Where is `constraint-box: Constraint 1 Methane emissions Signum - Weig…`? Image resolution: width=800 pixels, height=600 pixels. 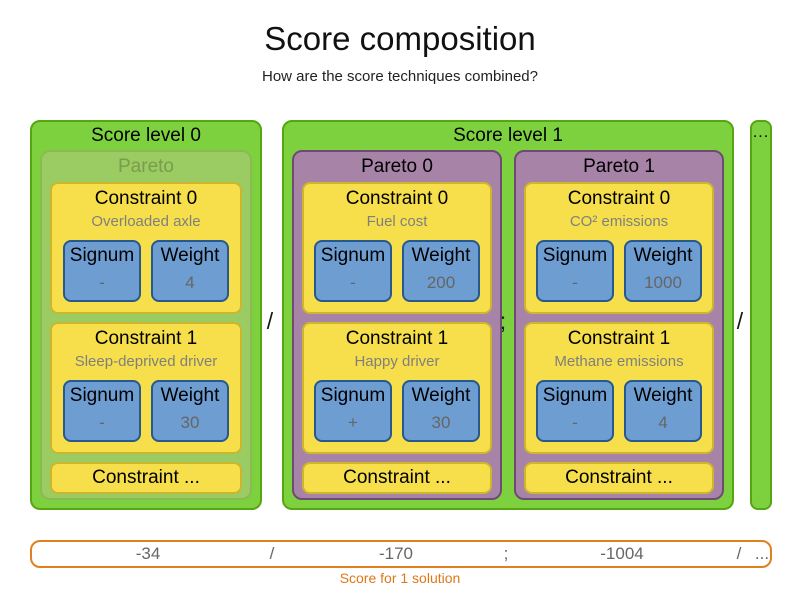
constraint-box: Constraint 1 Methane emissions Signum - Weig… is located at coordinates (619, 388).